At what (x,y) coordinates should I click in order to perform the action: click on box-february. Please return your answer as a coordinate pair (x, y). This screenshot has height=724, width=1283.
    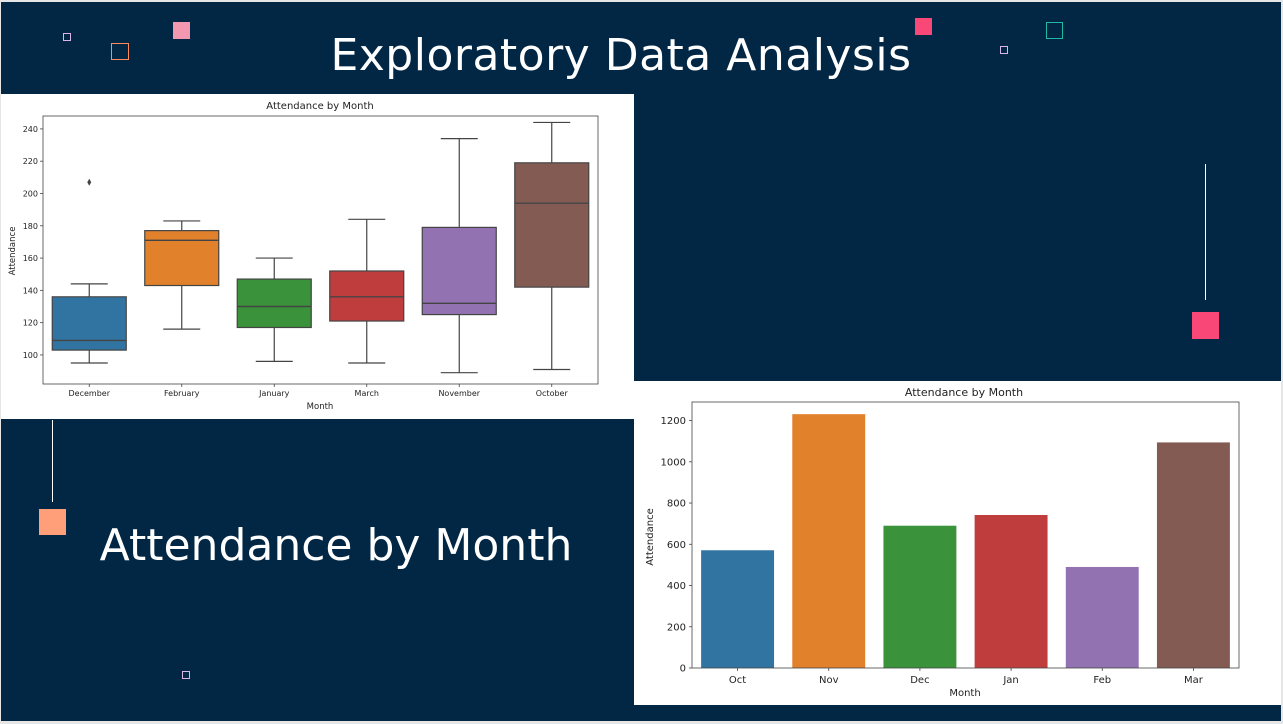
    Looking at the image, I should click on (182, 258).